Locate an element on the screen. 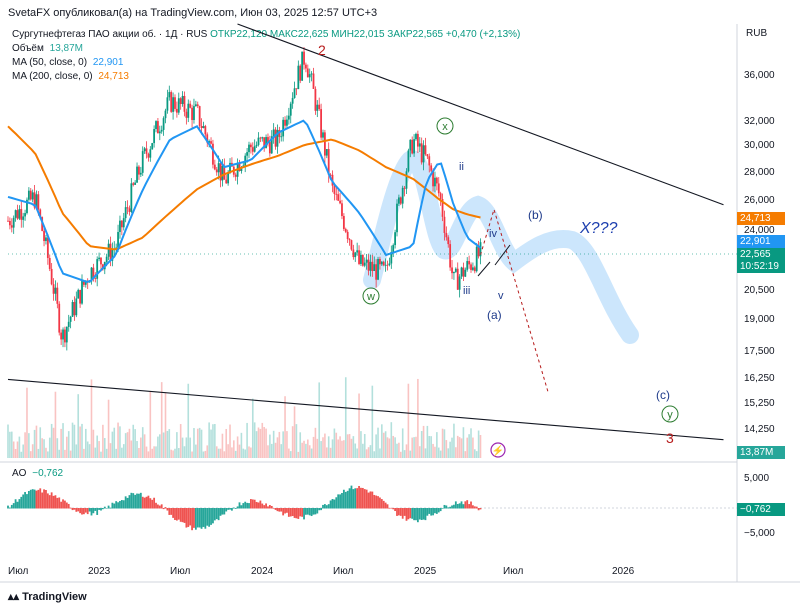 The image size is (800, 610). x-question-label: X??? is located at coordinates (599, 228).